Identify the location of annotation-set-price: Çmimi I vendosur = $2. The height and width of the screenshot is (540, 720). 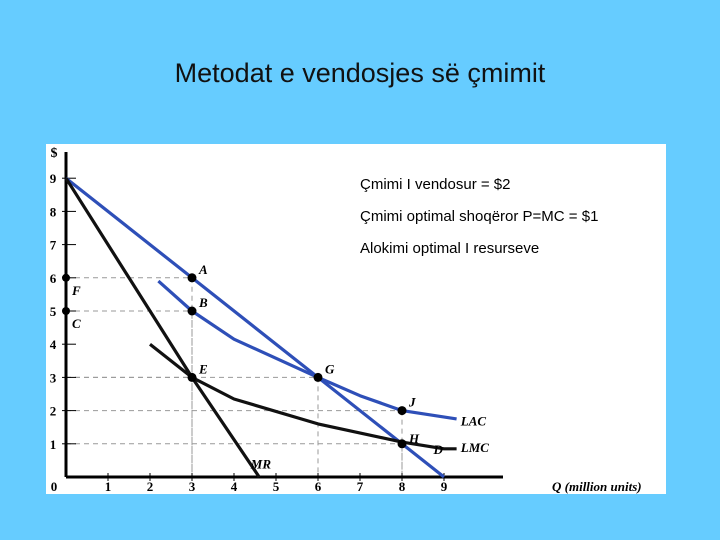
(435, 184).